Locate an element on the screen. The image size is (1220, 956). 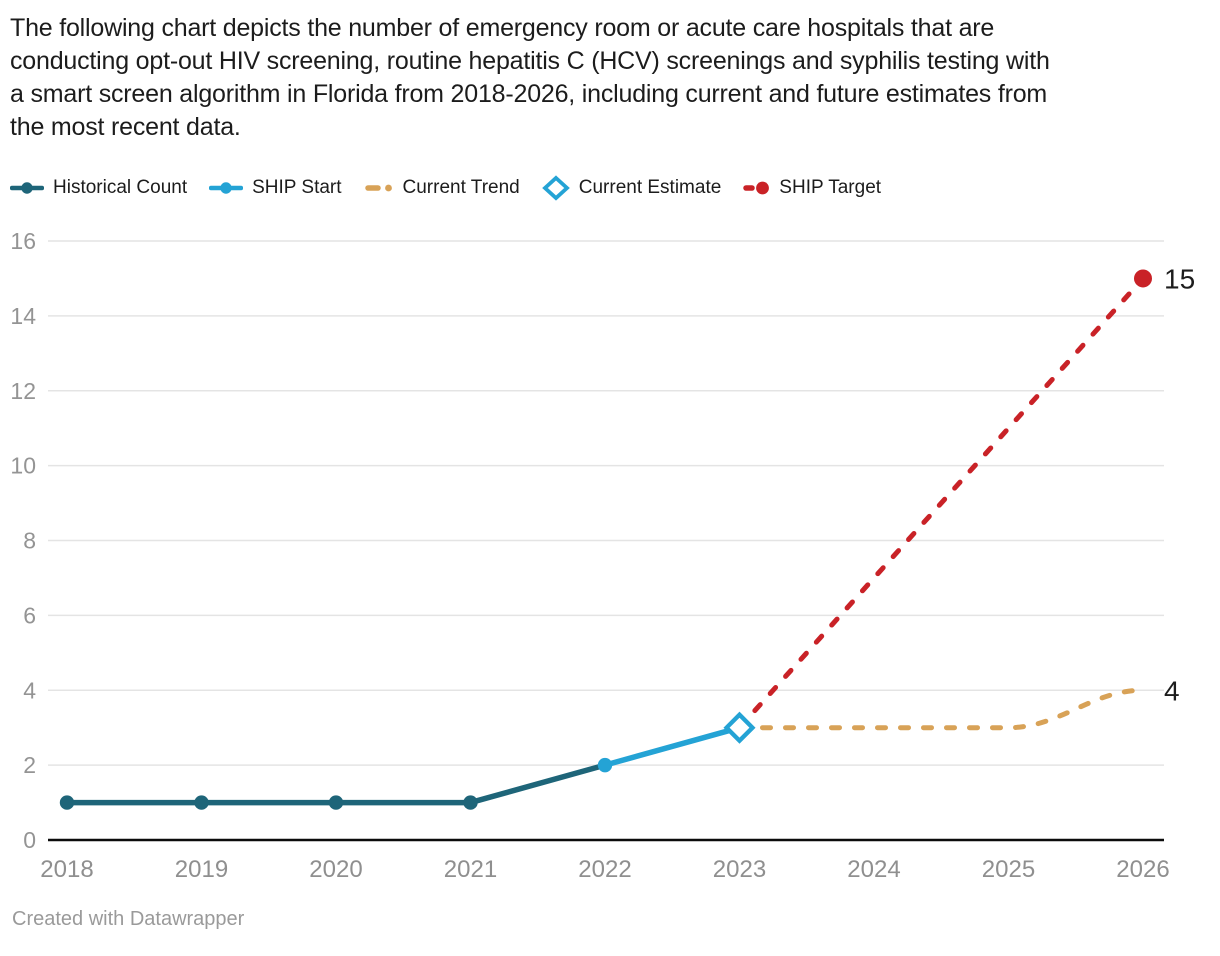
legend-label: SHIP Start is located at coordinates (297, 187).